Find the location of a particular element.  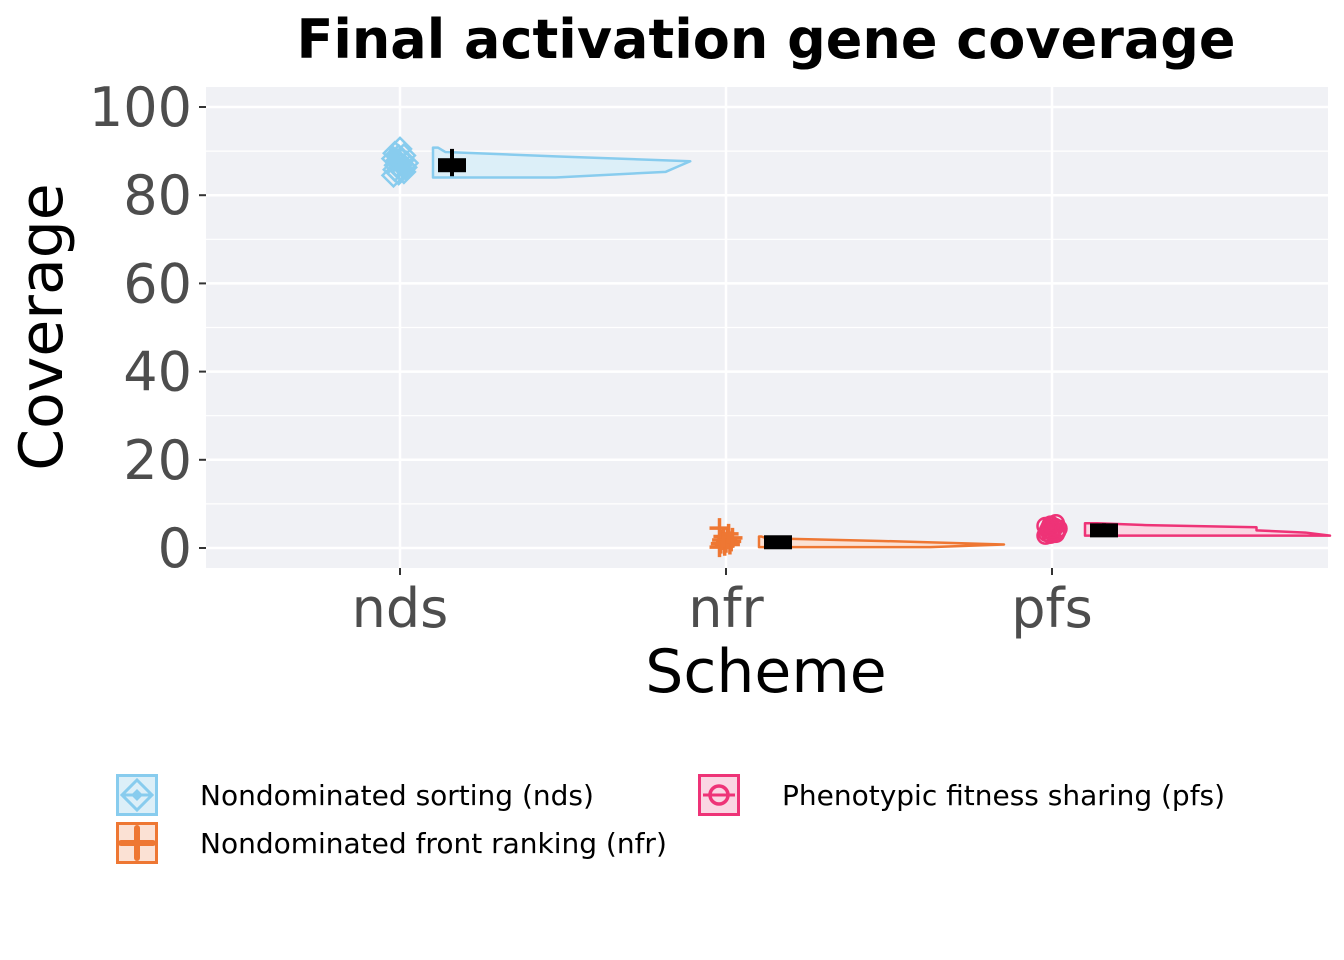

chart-title: Final activation gene coverage is located at coordinates (765, 39).